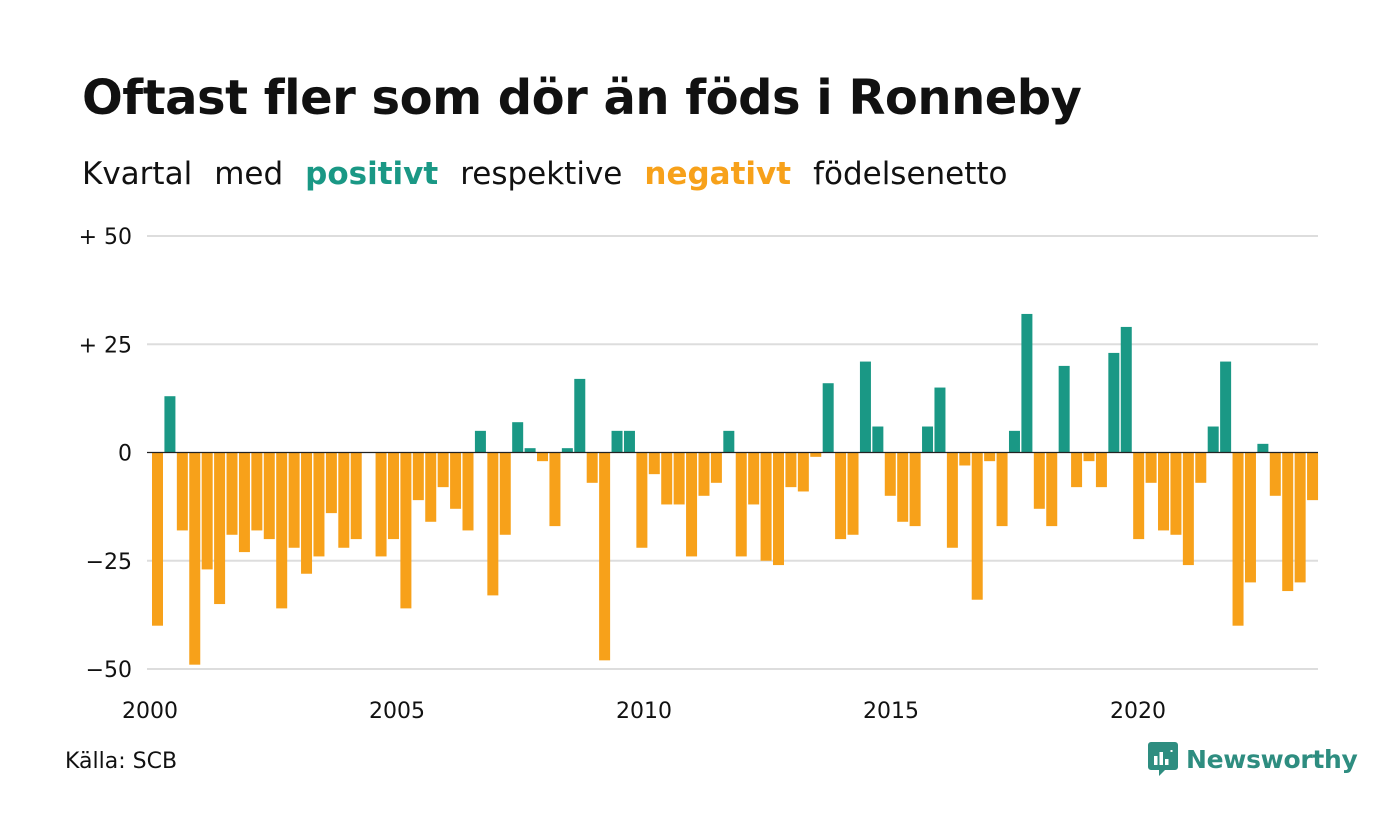 Image resolution: width=1400 pixels, height=840 pixels. I want to click on subtitle-word-kvartal: Kvartal, so click(137, 174).